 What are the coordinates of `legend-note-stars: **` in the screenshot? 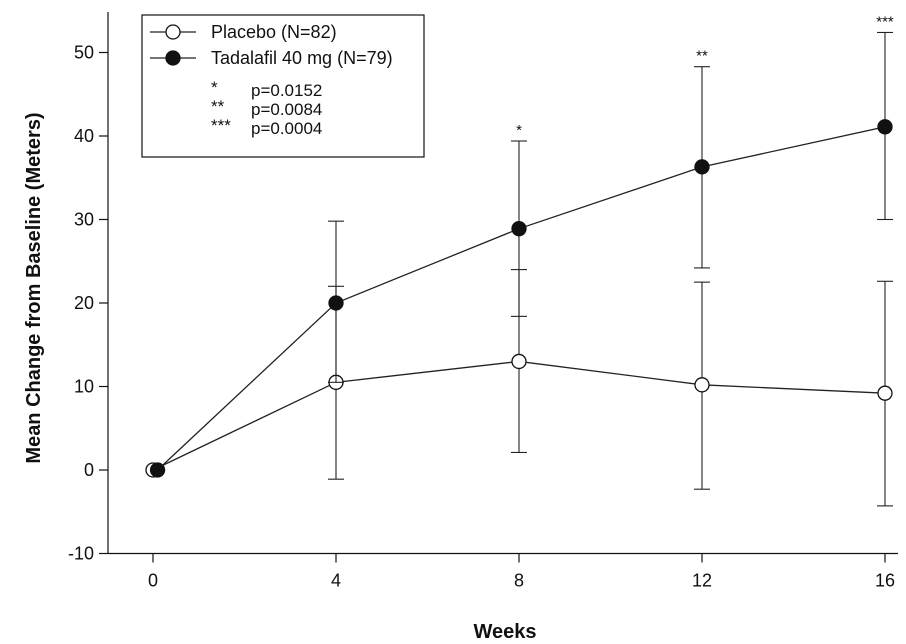 It's located at (218, 106).